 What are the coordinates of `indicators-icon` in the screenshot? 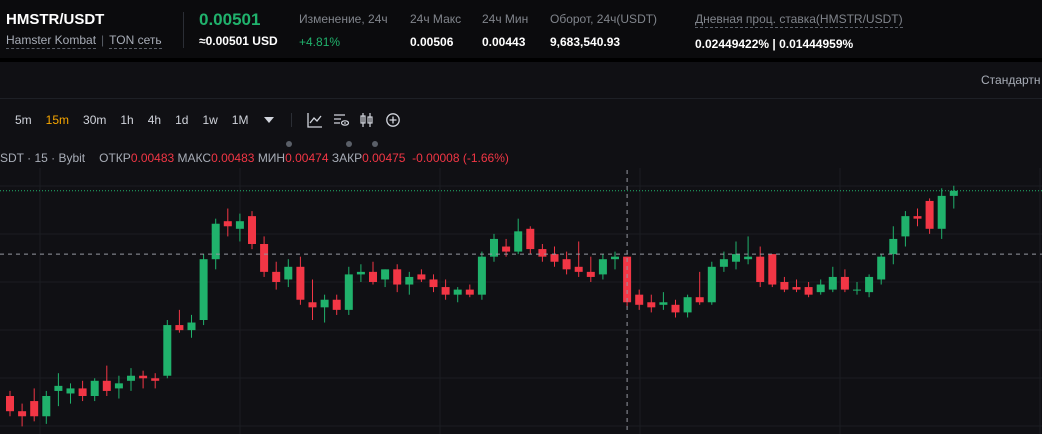 It's located at (315, 120).